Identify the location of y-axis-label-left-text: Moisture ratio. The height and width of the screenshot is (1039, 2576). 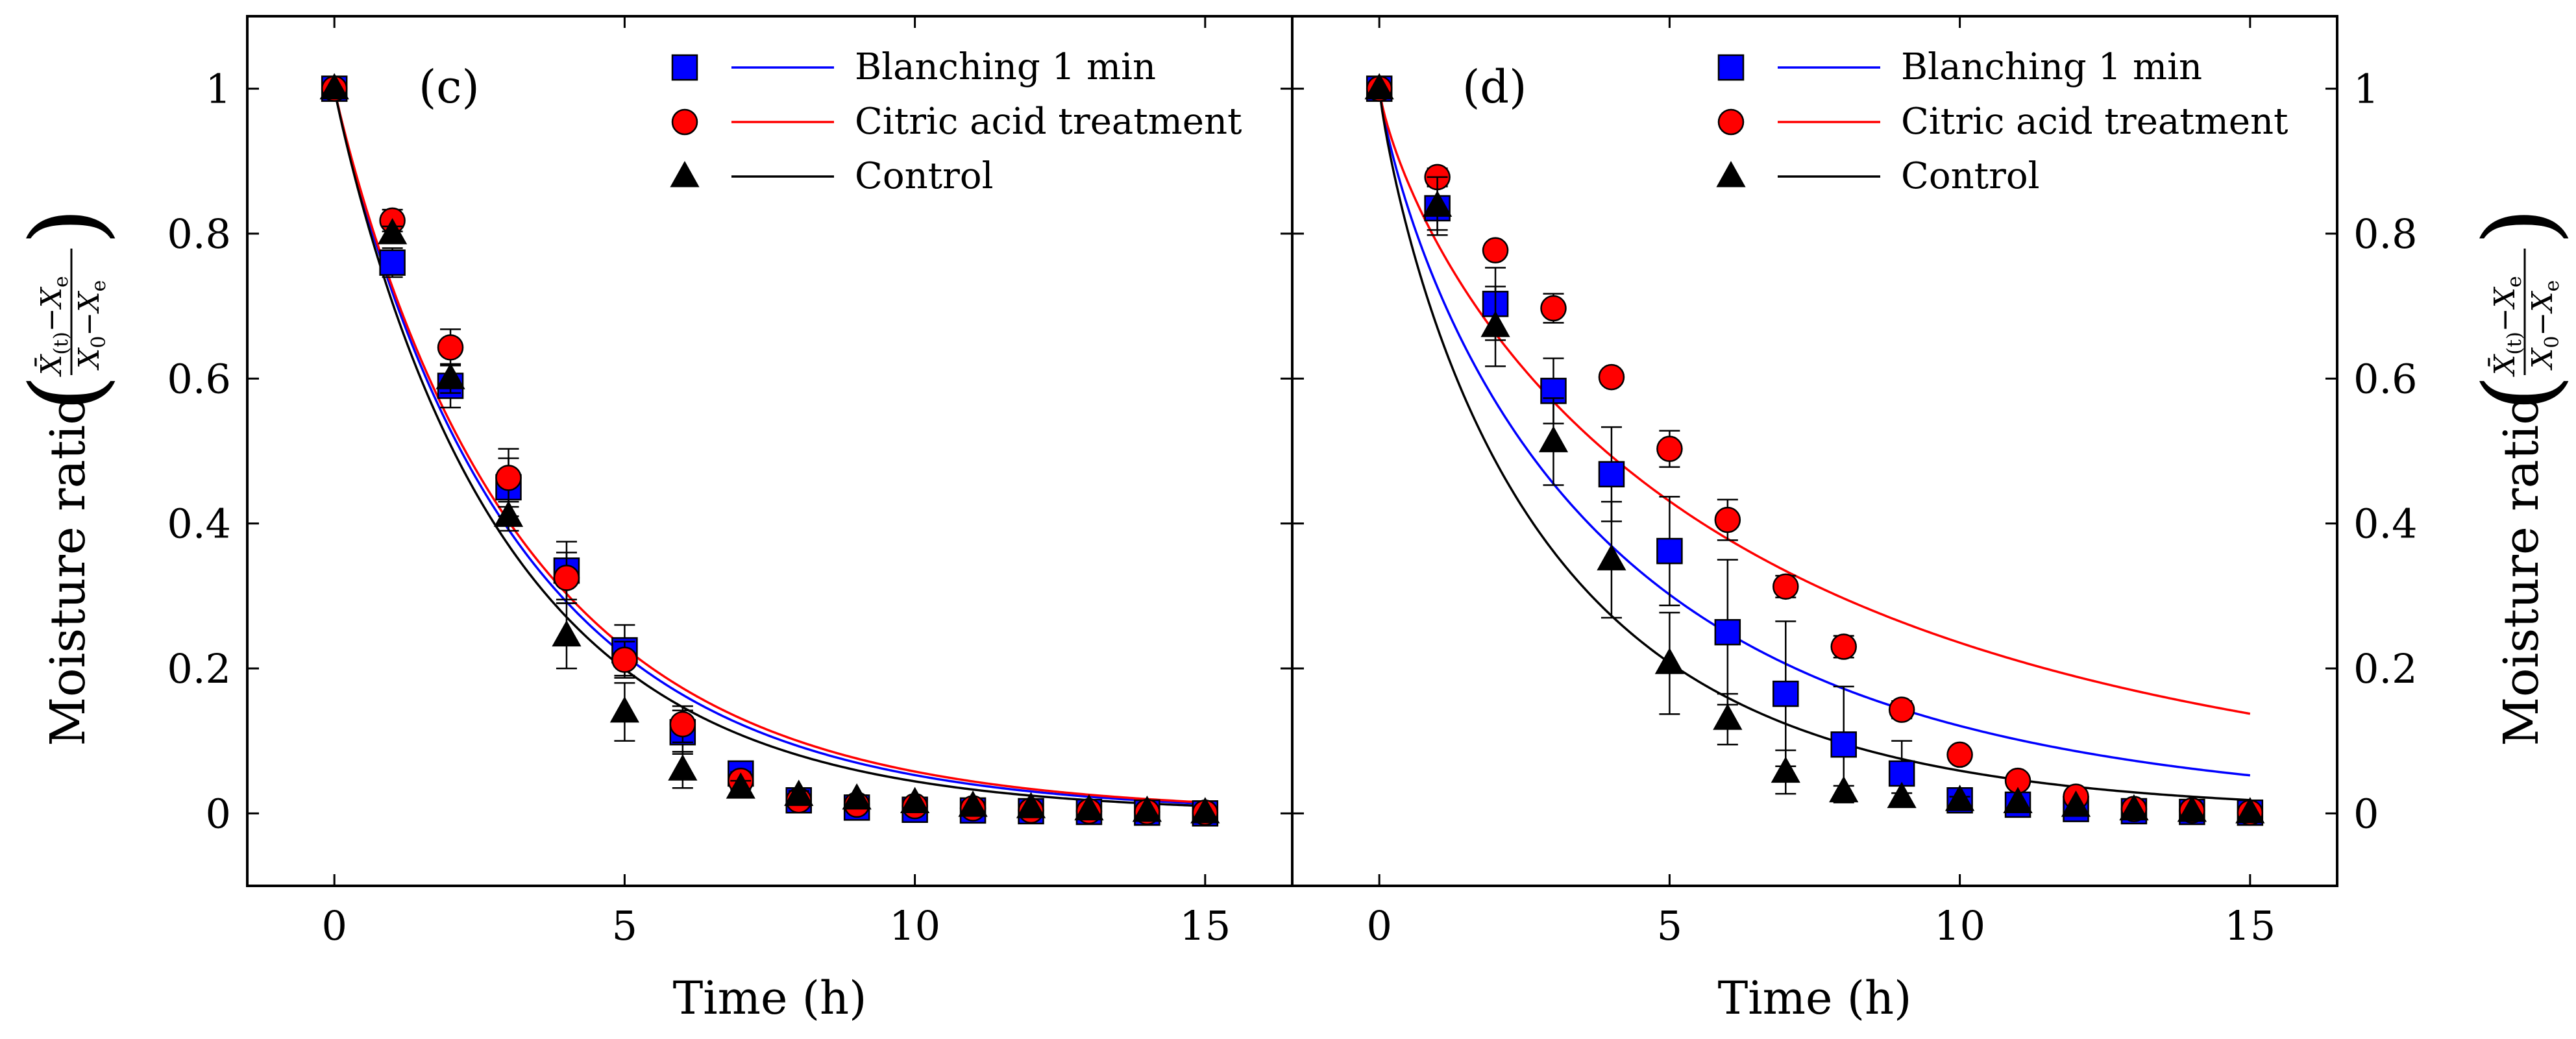
(68, 571).